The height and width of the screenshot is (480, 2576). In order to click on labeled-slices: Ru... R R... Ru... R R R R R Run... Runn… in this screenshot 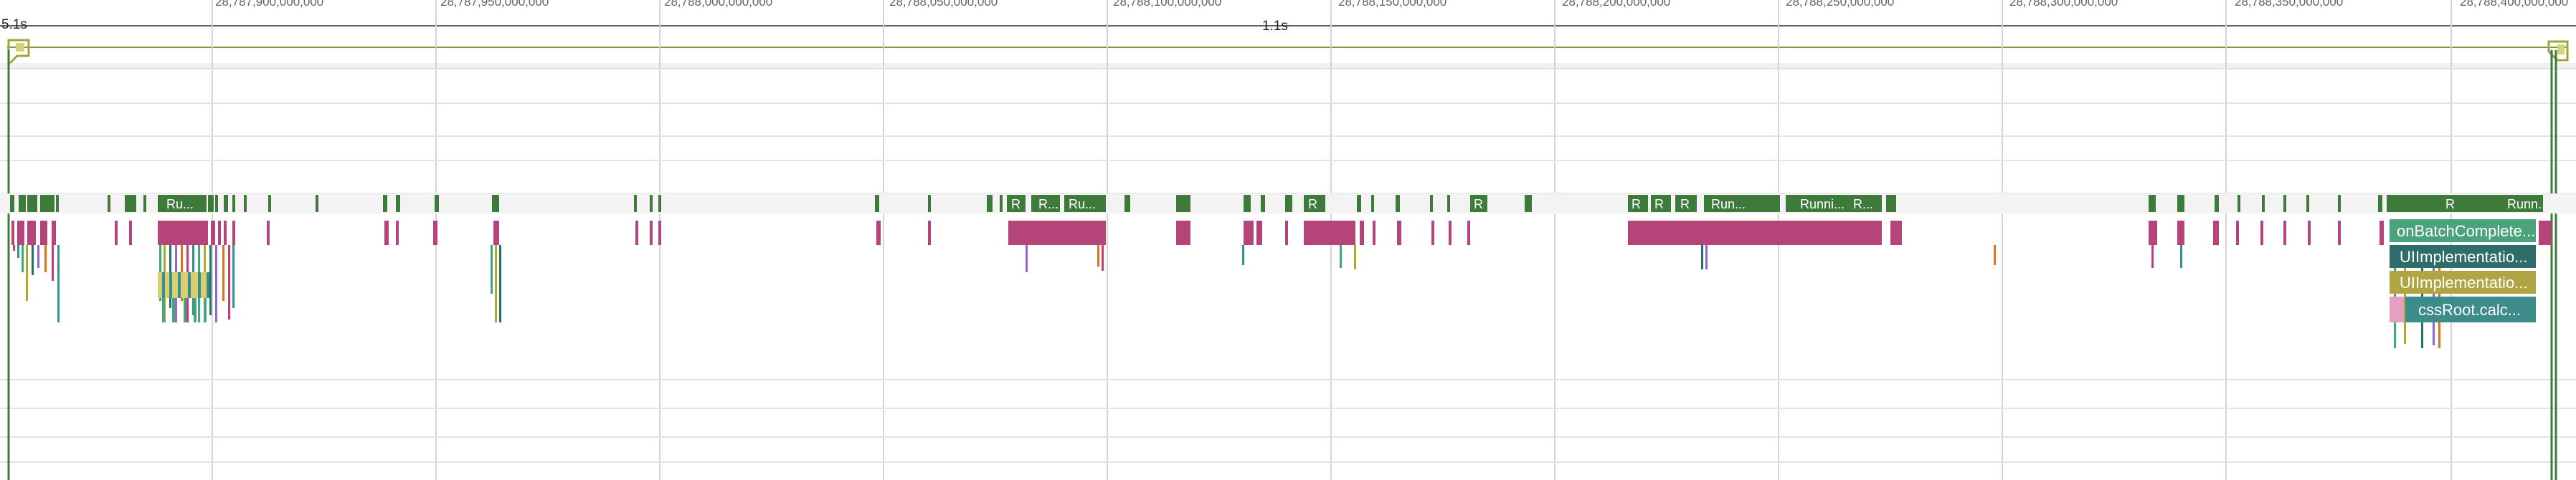, I will do `click(1353, 203)`.